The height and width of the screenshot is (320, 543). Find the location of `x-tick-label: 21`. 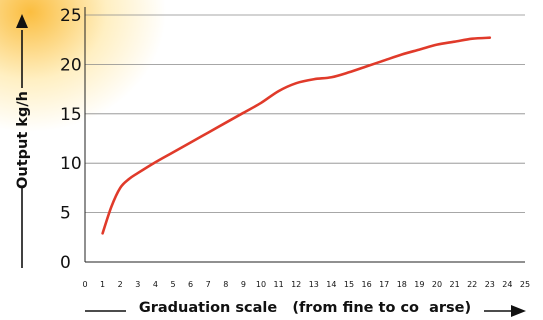

x-tick-label: 21 is located at coordinates (455, 284).